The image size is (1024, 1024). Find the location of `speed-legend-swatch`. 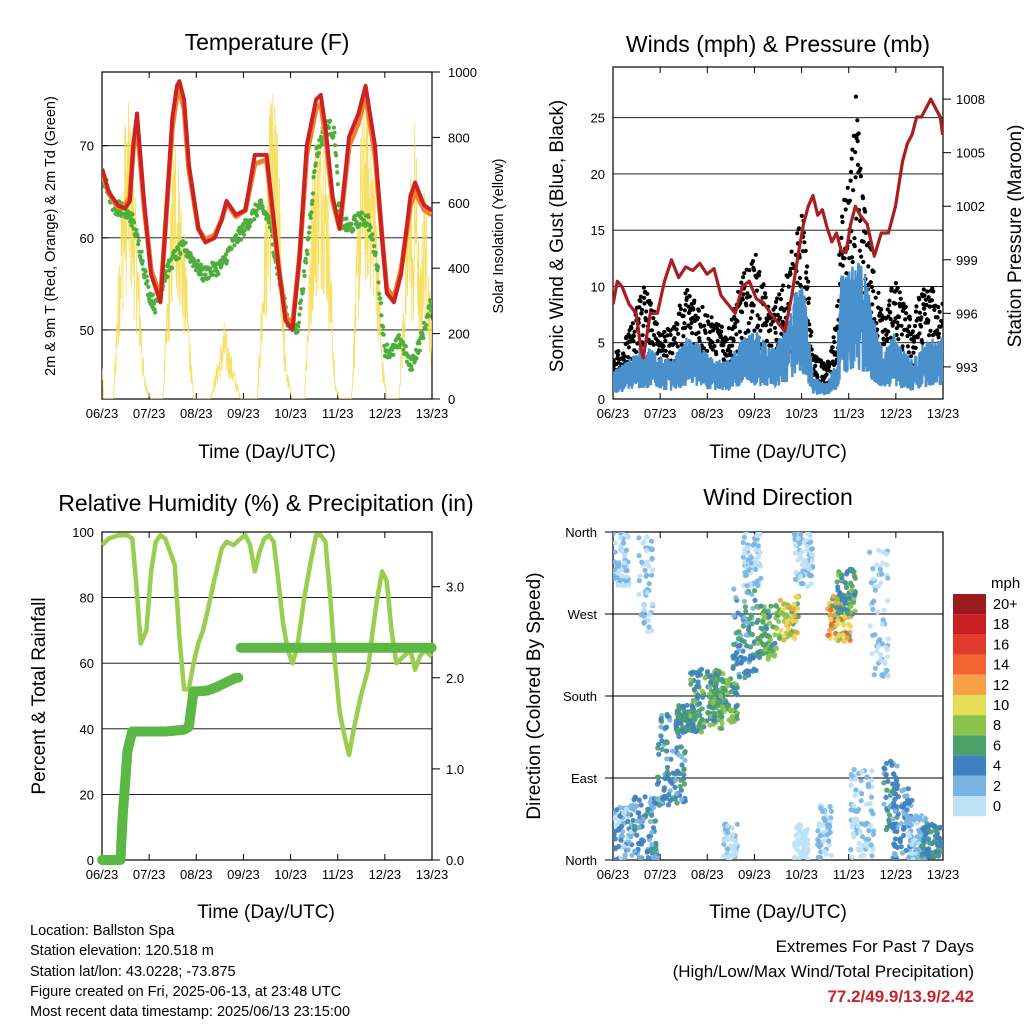

speed-legend-swatch is located at coordinates (969, 806).